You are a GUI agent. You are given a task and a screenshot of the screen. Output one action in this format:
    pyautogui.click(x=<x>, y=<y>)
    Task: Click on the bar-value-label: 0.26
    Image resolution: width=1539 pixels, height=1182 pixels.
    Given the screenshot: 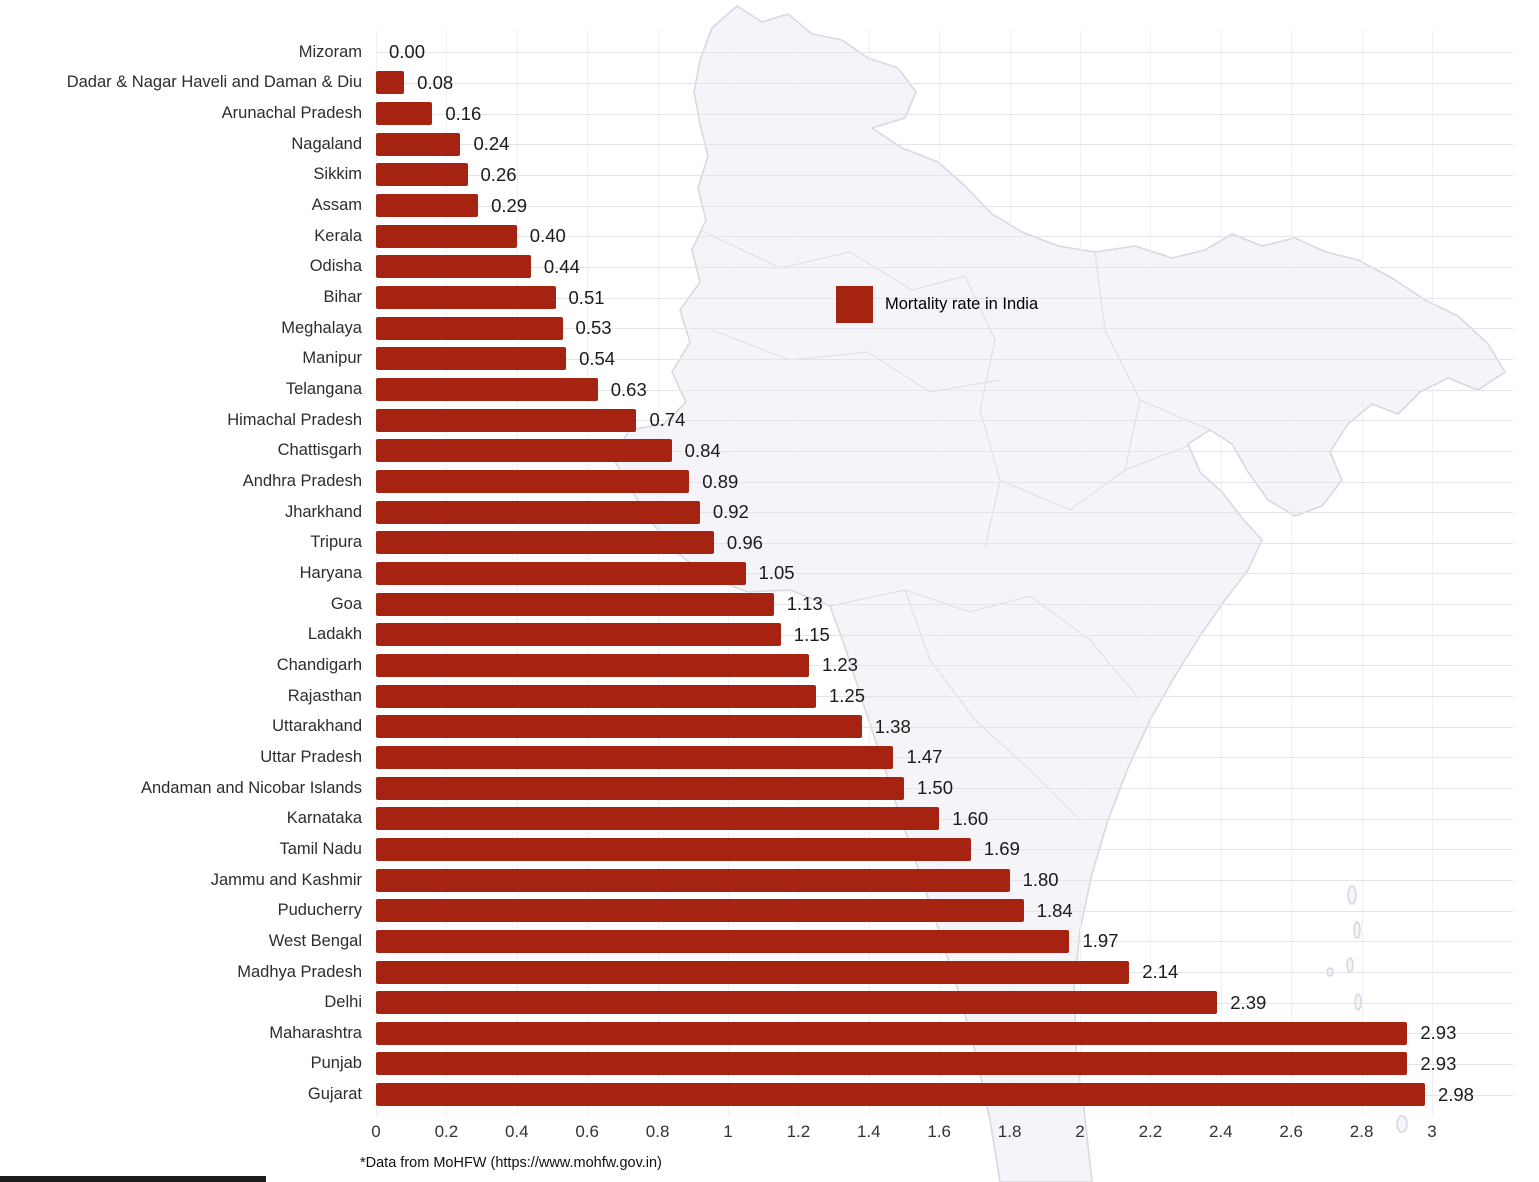 What is the action you would take?
    pyautogui.click(x=498, y=174)
    